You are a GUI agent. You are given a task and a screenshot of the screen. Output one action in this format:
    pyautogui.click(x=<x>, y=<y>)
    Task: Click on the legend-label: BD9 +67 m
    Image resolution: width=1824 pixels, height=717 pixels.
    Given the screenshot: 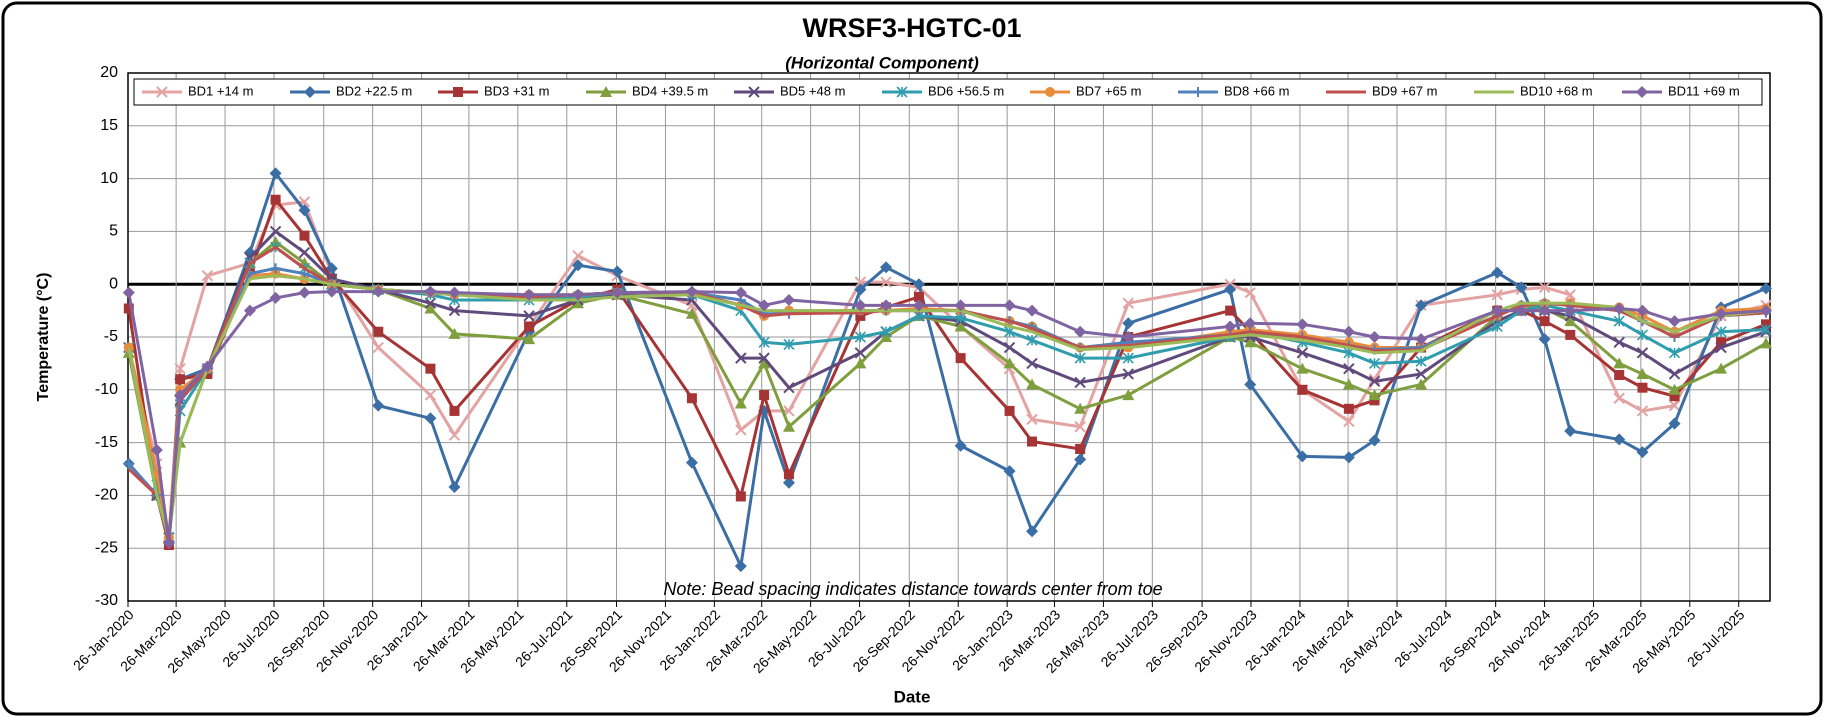 What is the action you would take?
    pyautogui.click(x=1404, y=90)
    